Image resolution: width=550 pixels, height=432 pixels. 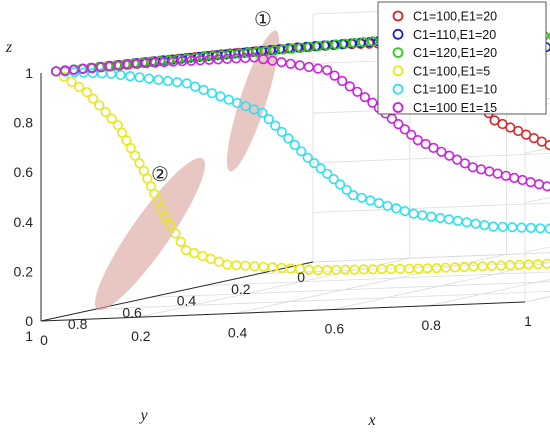 I want to click on z-tick-label: 0.4, so click(x=24, y=222).